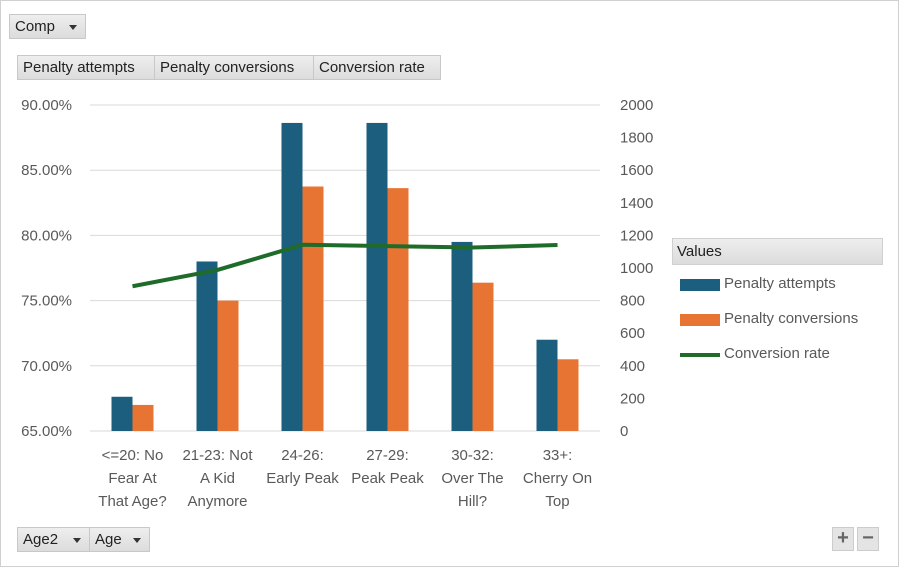 The height and width of the screenshot is (567, 899). I want to click on x-category-label: <=20: No Fear At That Age?, so click(132, 478).